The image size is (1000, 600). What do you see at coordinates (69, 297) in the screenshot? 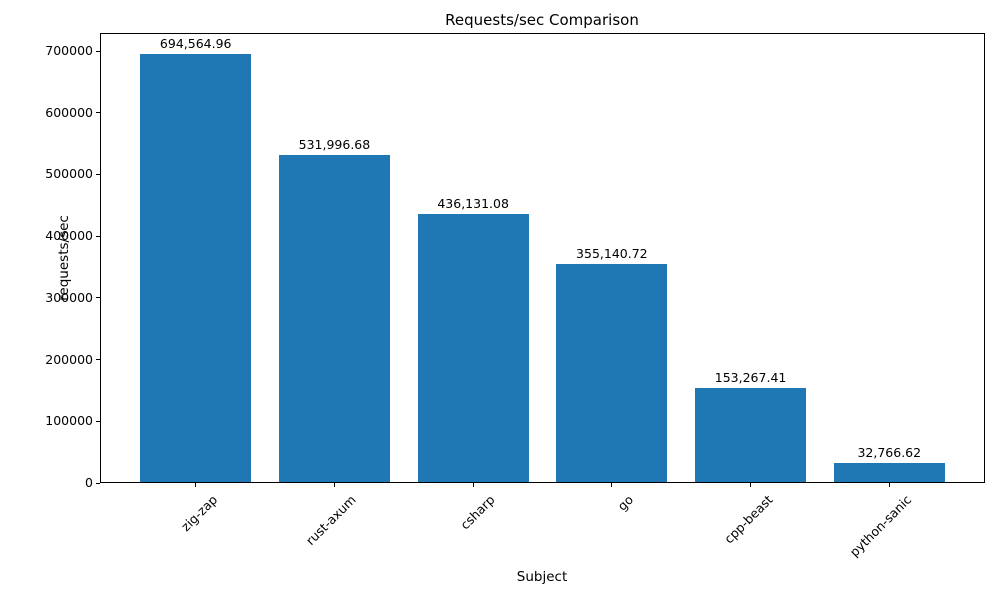
I see `y-tick-label: 300000` at bounding box center [69, 297].